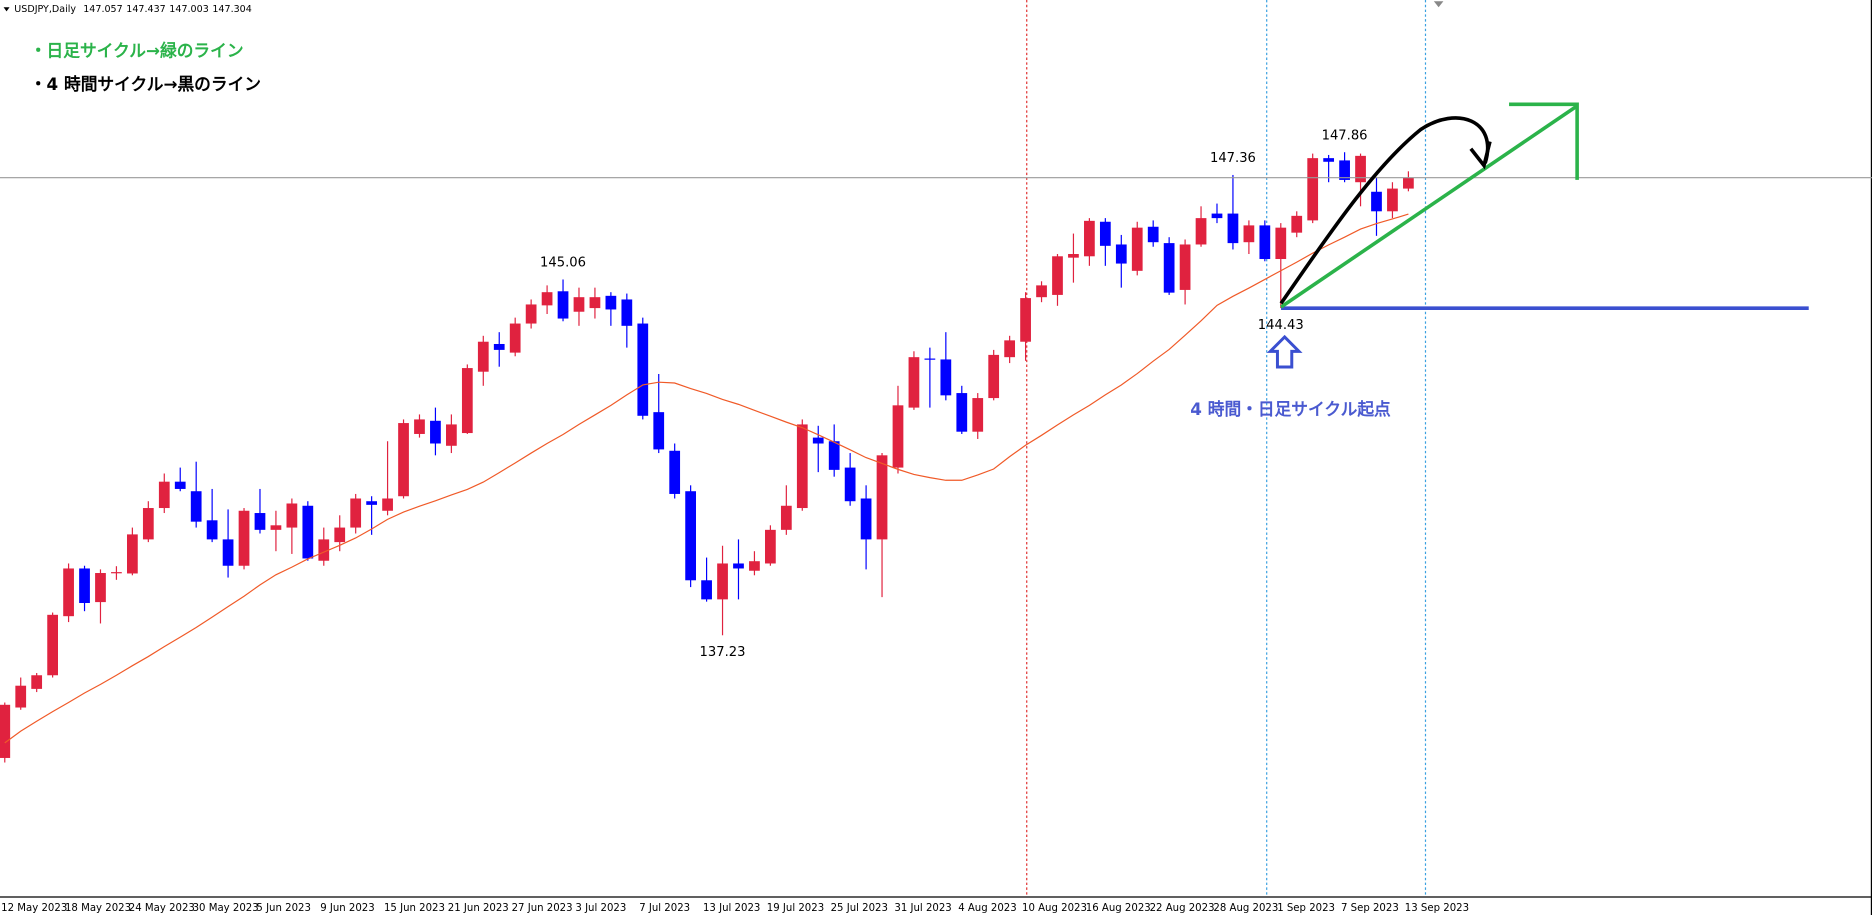 This screenshot has height=915, width=1872. What do you see at coordinates (137, 51) in the screenshot?
I see `annotation: ・日足サイクル→緑のライン` at bounding box center [137, 51].